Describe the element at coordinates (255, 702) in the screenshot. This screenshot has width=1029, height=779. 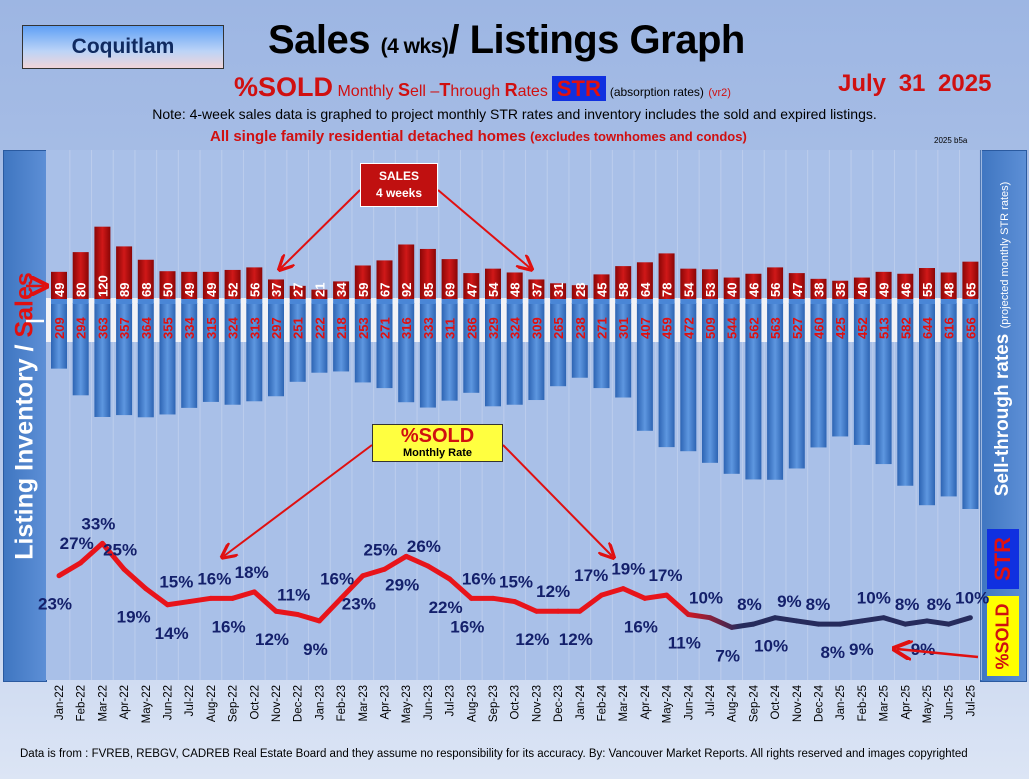
I see `x-tick-label: Oct-22` at that location.